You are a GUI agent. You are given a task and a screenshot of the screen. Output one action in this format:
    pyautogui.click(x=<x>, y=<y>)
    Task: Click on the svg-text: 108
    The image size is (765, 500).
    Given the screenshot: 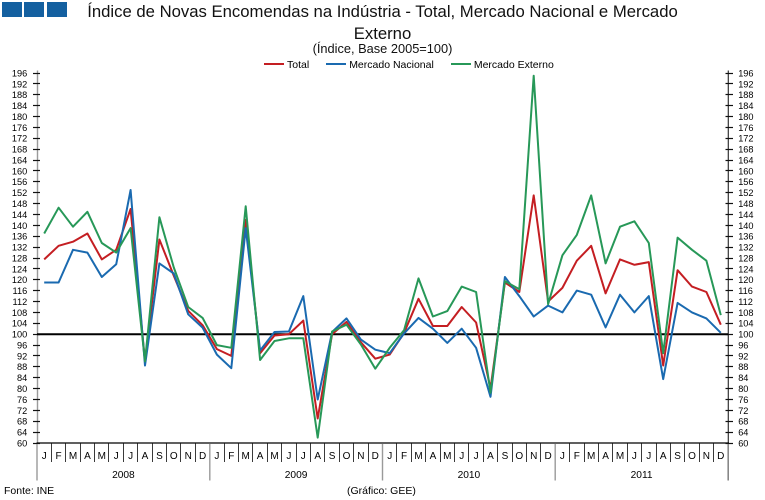 What is the action you would take?
    pyautogui.click(x=19, y=313)
    